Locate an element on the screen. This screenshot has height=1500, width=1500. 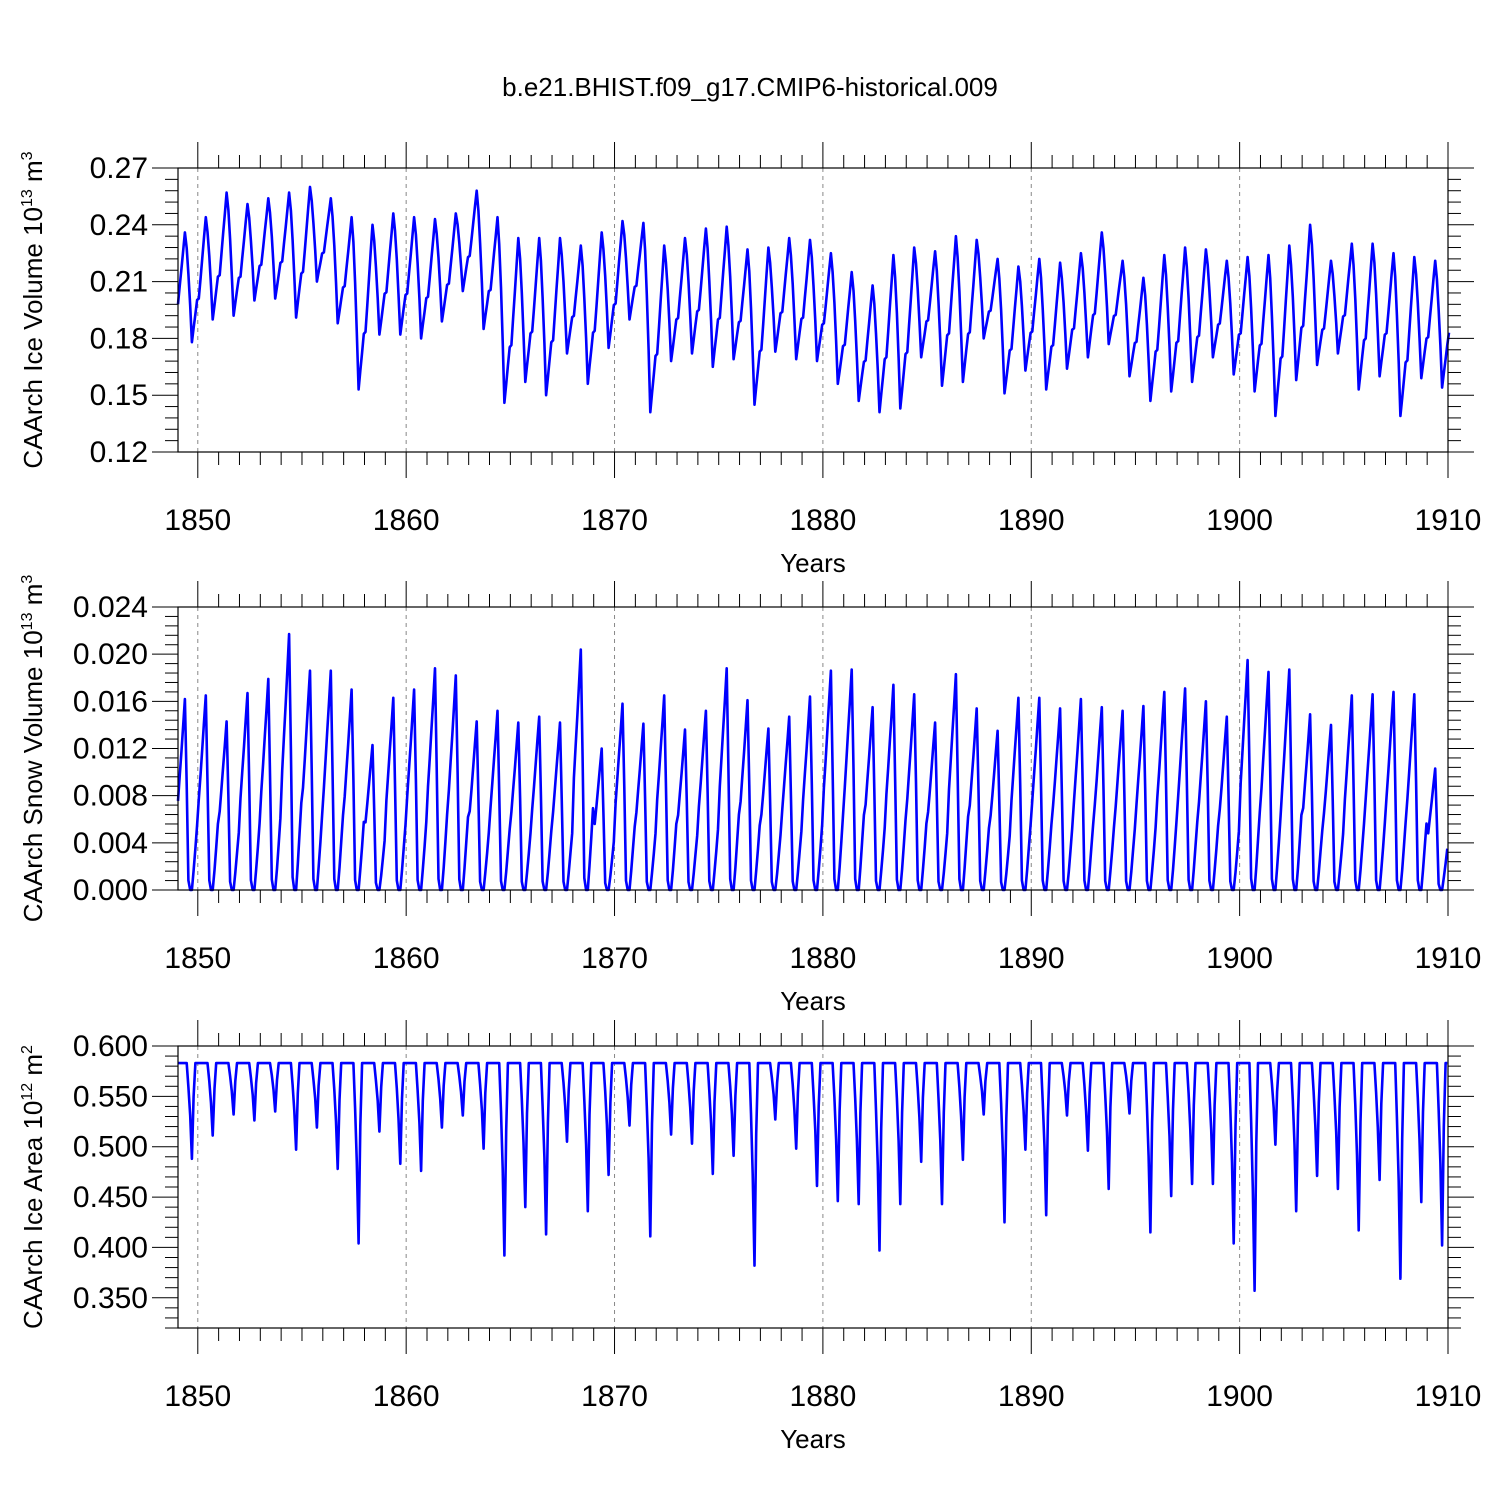
y-tick-label: 0.024 is located at coordinates (110, 607).